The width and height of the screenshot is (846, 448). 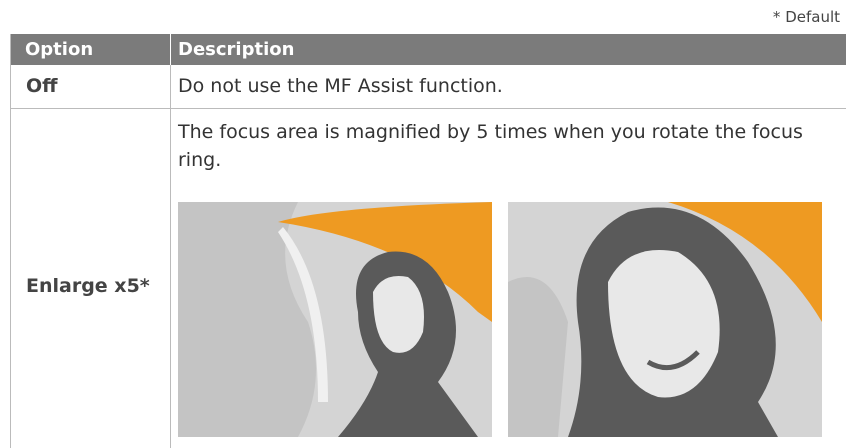 What do you see at coordinates (340, 86) in the screenshot?
I see `description-cell: Do not use the MF Assist function.` at bounding box center [340, 86].